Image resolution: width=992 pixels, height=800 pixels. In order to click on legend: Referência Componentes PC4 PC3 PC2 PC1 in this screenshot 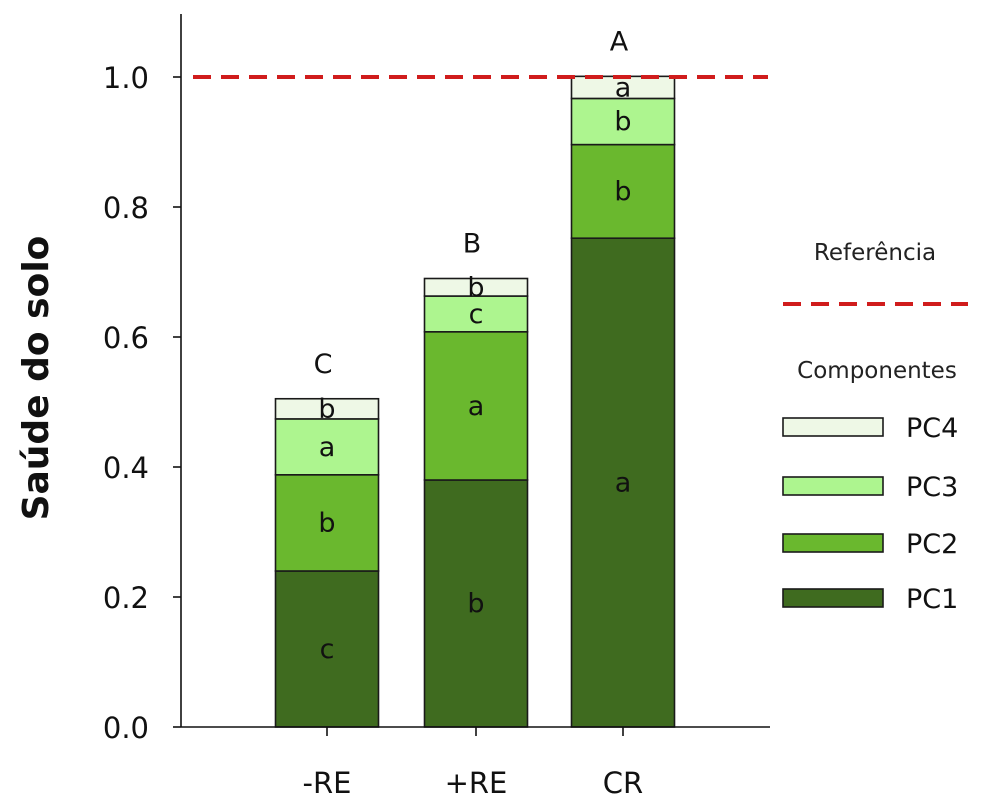, I will do `click(875, 427)`.